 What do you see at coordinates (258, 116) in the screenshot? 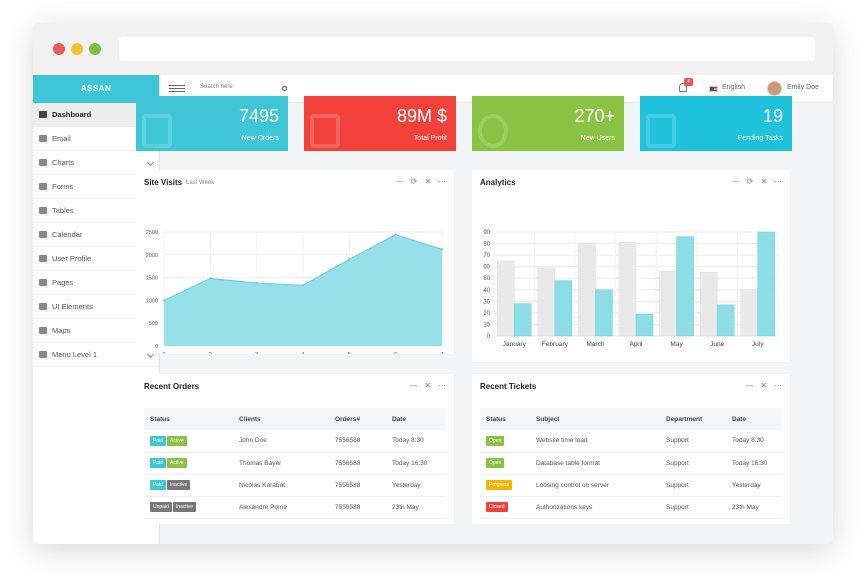
I see `stat-value: 7495` at bounding box center [258, 116].